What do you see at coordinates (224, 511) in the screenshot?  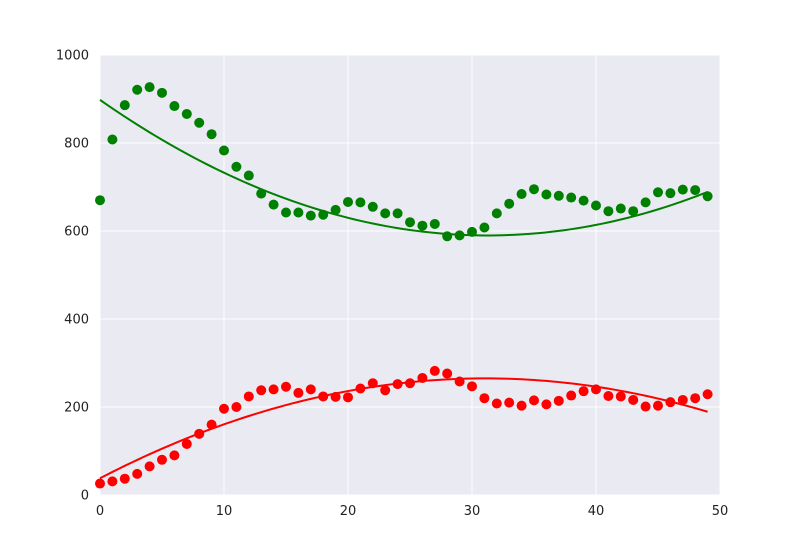 I see `x-tick-label: 10` at bounding box center [224, 511].